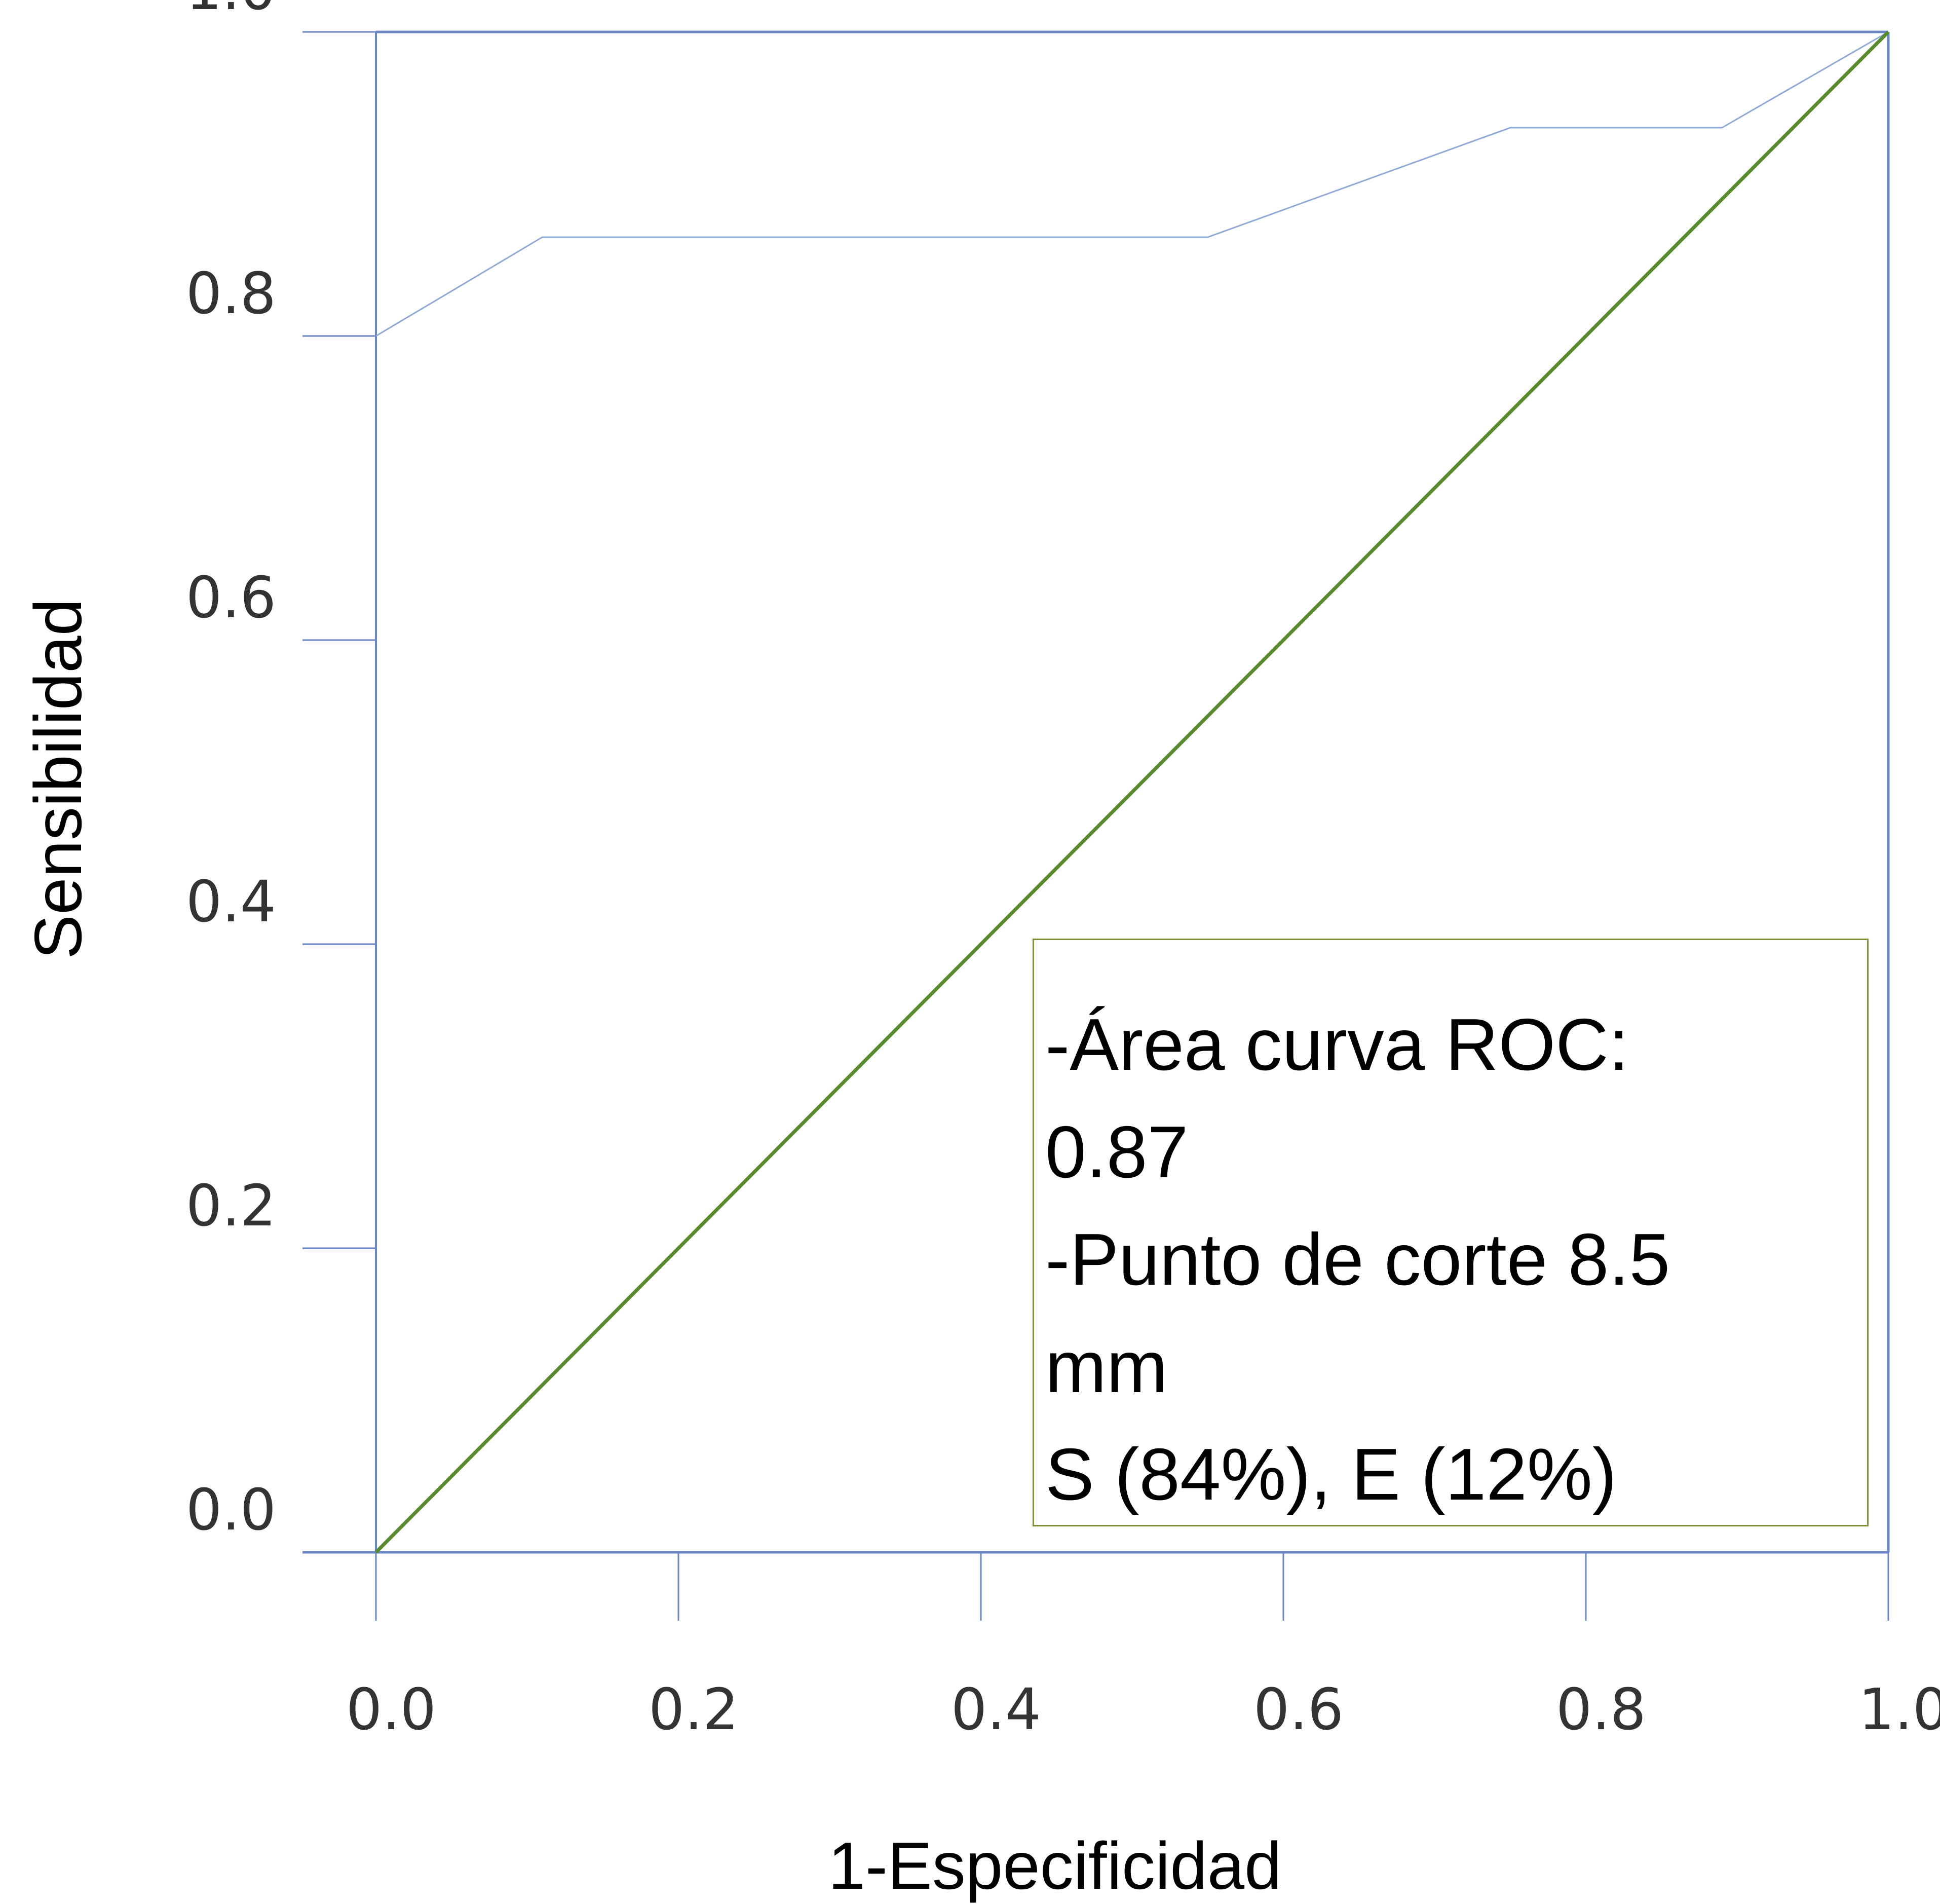 This screenshot has width=1940, height=1904. What do you see at coordinates (1054, 1865) in the screenshot?
I see `x-axis-title: 1-Especificidad` at bounding box center [1054, 1865].